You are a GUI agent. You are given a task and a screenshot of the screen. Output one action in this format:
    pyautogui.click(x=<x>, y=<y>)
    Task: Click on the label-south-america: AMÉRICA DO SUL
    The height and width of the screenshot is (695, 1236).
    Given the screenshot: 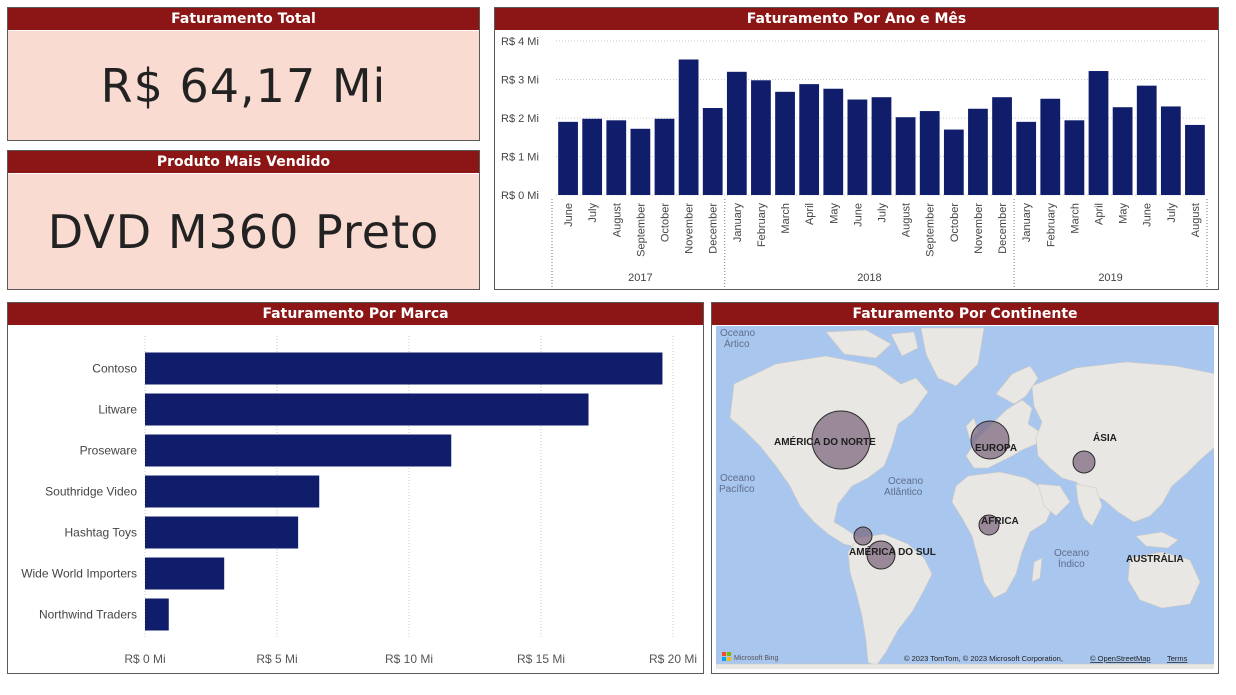 What is the action you would take?
    pyautogui.click(x=892, y=551)
    